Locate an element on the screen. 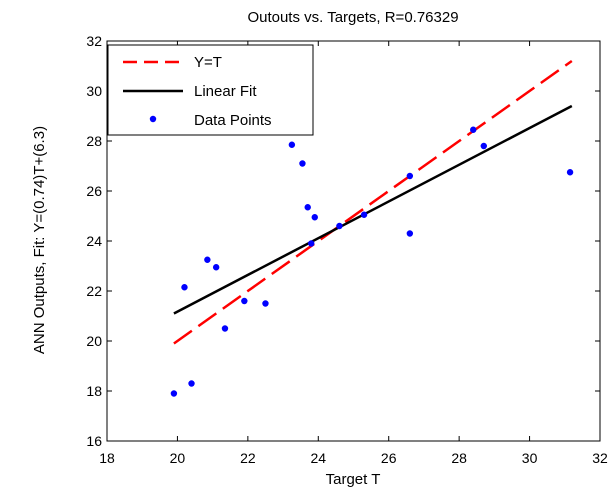 The height and width of the screenshot is (493, 612). legend: Y=T Linear Fit Data Points is located at coordinates (210, 90).